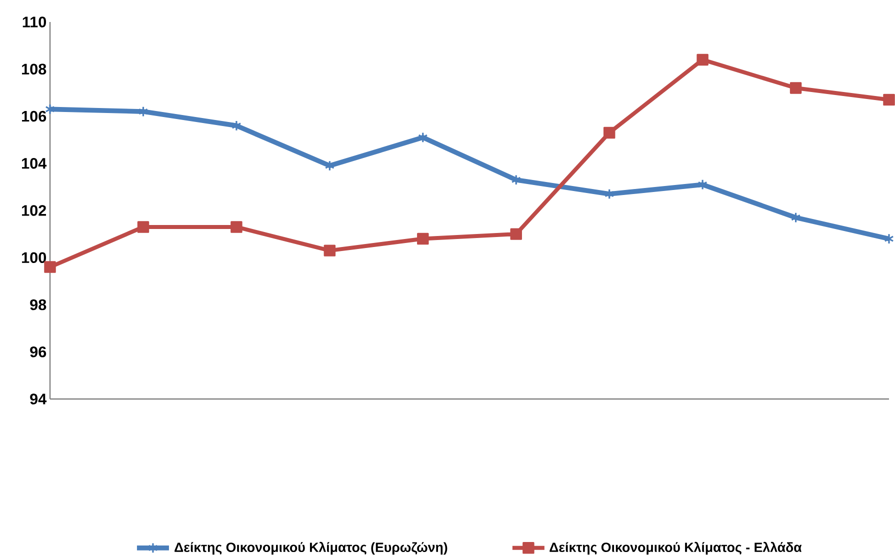  Describe the element at coordinates (34, 116) in the screenshot. I see `y-tick-label: 106` at that location.